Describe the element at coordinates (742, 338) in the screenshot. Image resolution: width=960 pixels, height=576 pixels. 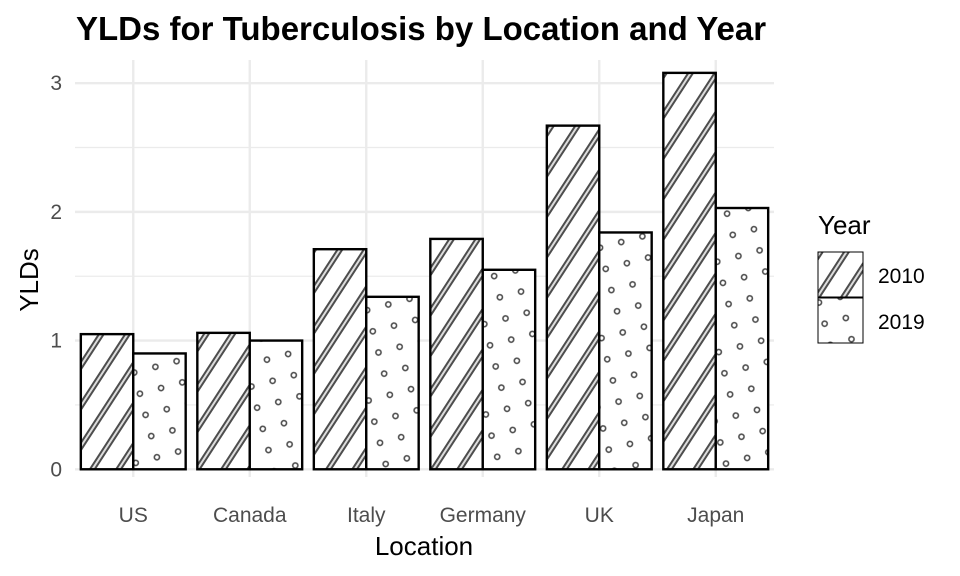
I see `bar-japan-2019` at that location.